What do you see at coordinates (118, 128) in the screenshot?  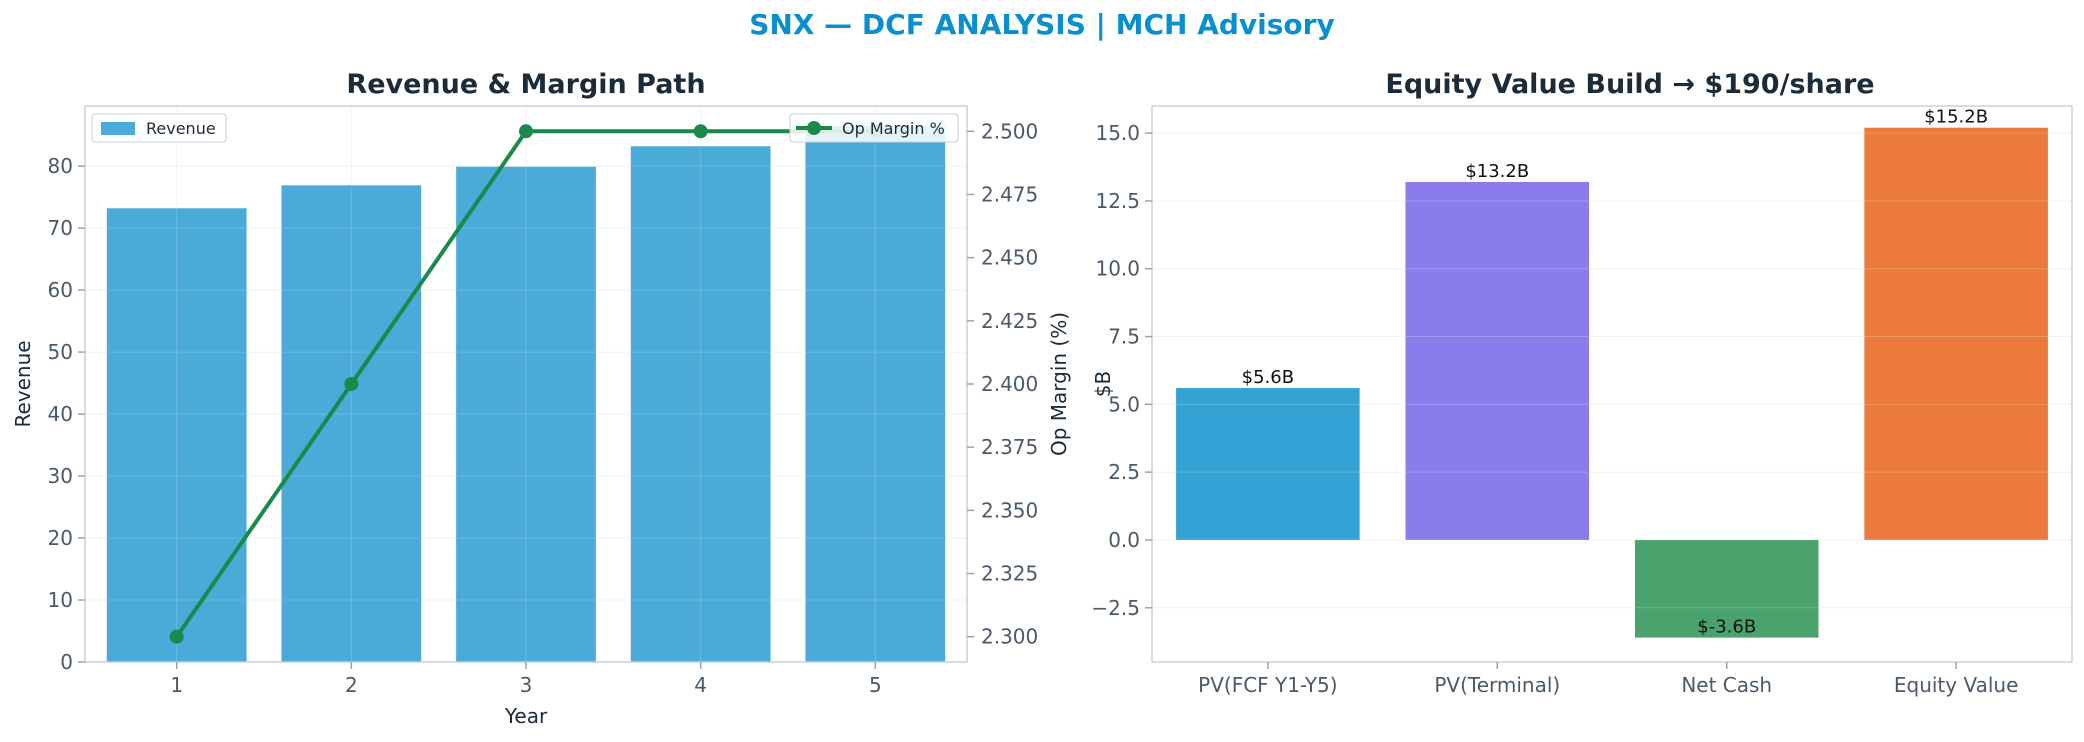 I see `legend-swatch` at bounding box center [118, 128].